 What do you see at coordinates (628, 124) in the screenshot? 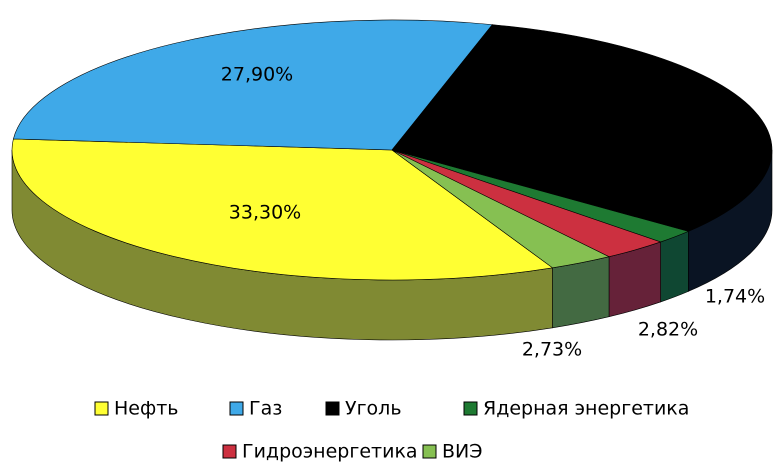
I see `data-label: 31,51%` at bounding box center [628, 124].